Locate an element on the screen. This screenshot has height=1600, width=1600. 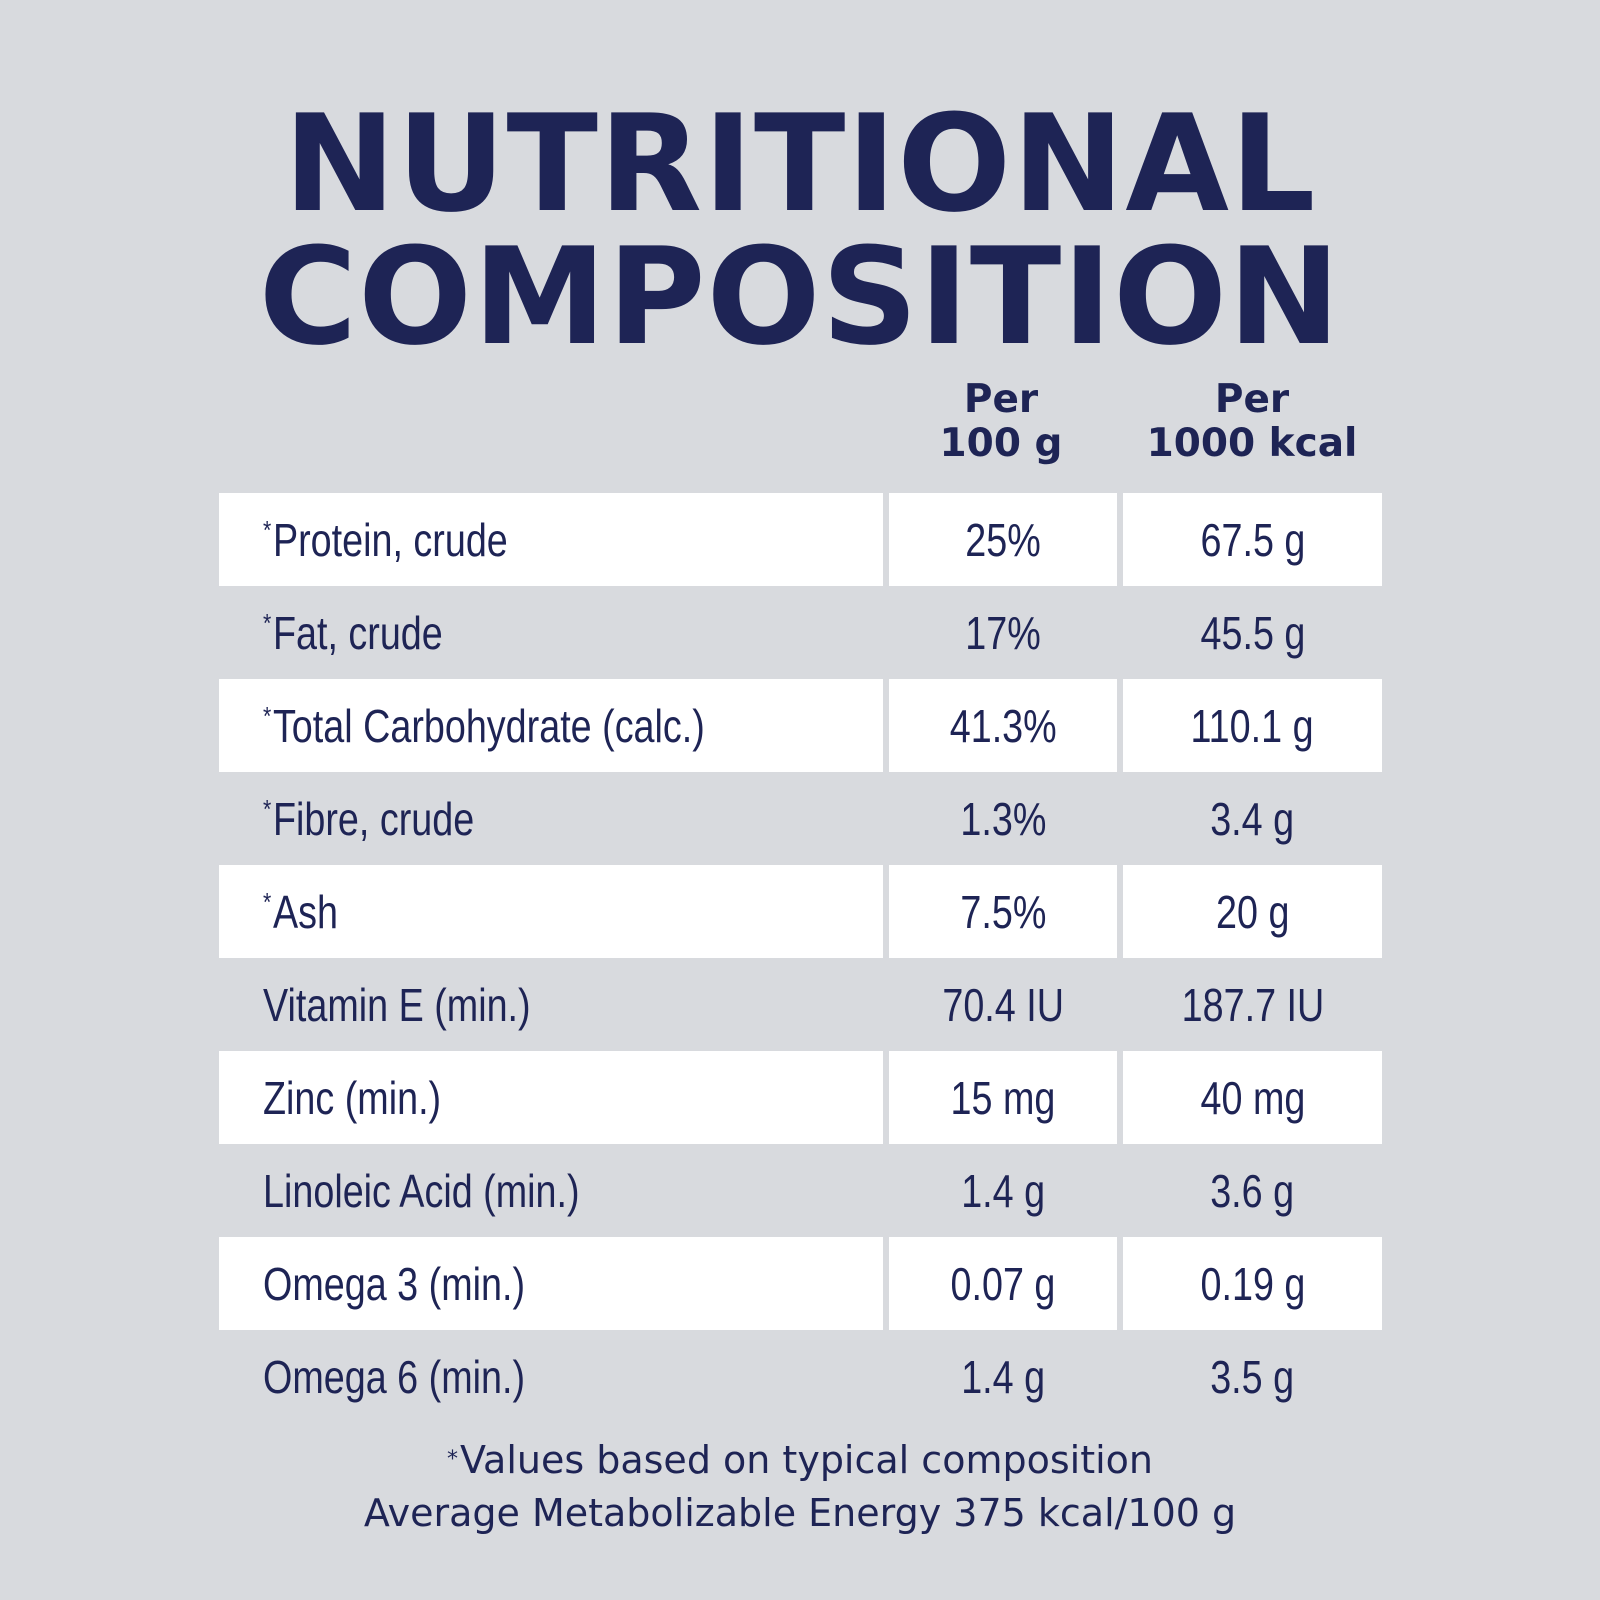
value-per-1000kcal: 45.5 g is located at coordinates (1252, 632).